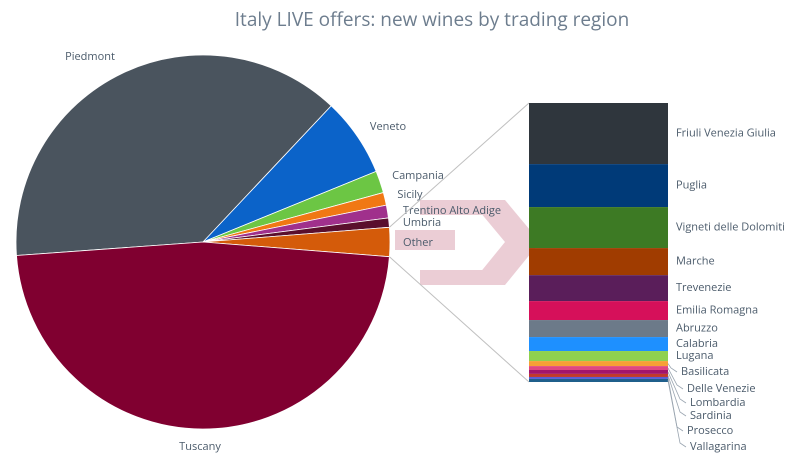 Image resolution: width=791 pixels, height=469 pixels. Describe the element at coordinates (418, 242) in the screenshot. I see `pie-label: Other` at that location.